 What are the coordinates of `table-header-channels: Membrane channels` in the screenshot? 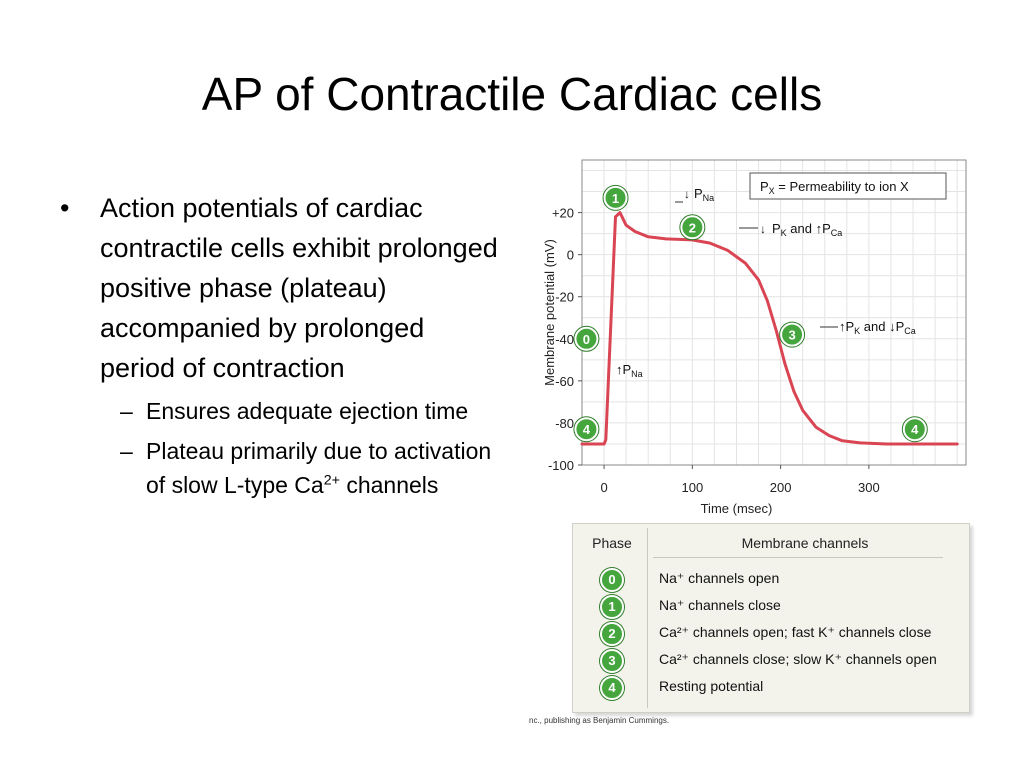 It's located at (805, 543).